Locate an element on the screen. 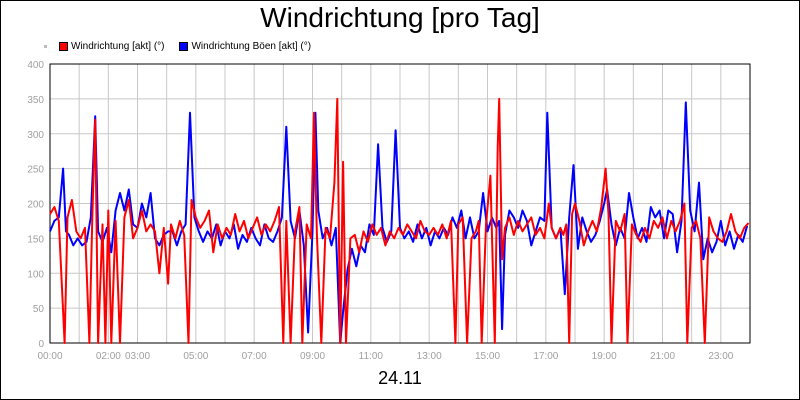 This screenshot has width=800, height=400. x-tick-label: 11:00 is located at coordinates (371, 356).